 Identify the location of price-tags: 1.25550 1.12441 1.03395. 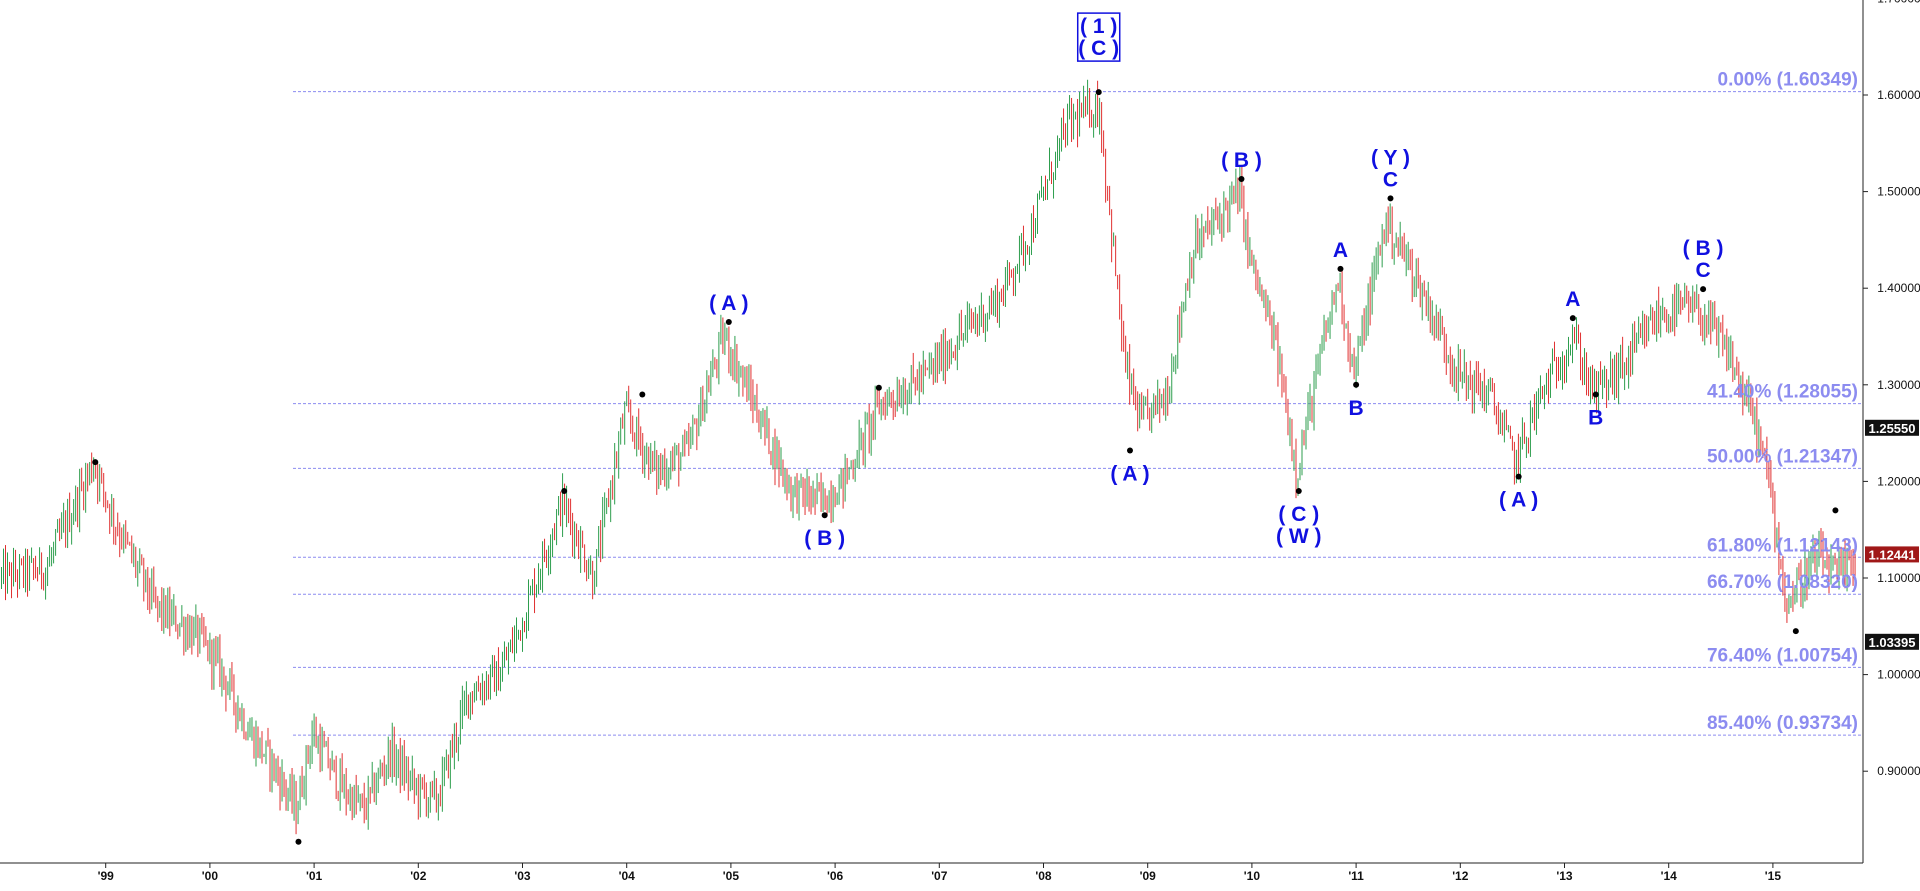
(1892, 534).